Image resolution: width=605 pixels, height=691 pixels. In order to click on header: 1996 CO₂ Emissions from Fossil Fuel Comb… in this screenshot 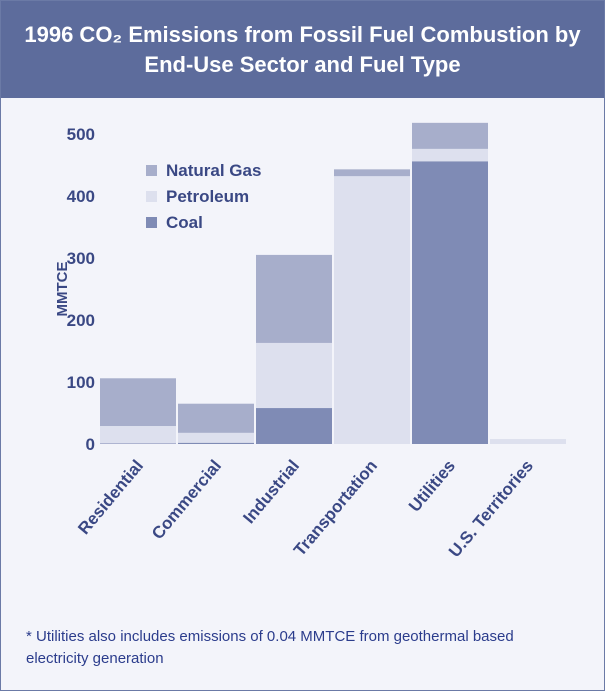, I will do `click(302, 49)`.